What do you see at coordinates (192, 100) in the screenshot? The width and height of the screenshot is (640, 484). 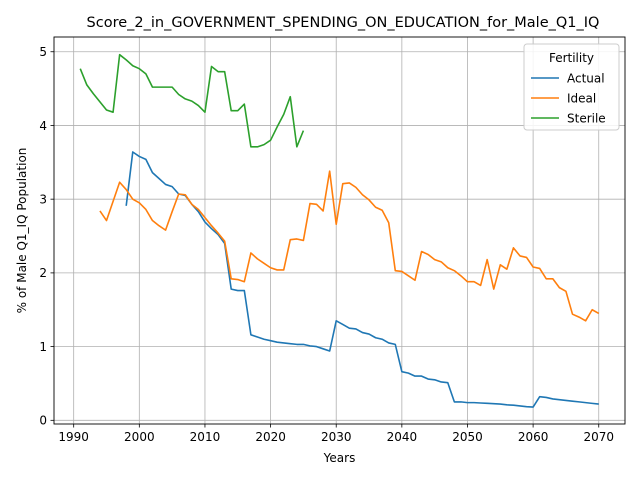 I see `series-line-sterile` at bounding box center [192, 100].